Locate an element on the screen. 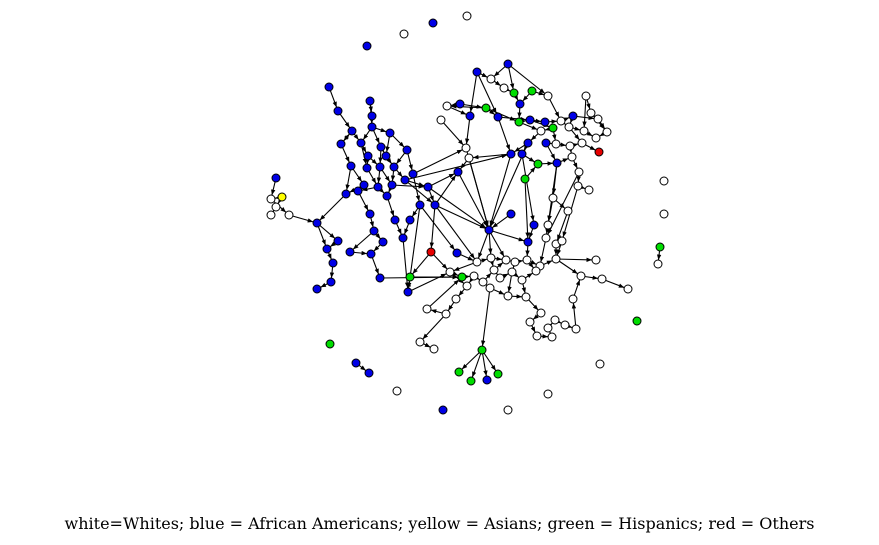 The image size is (879, 545). edge-U15-U37 is located at coordinates (452, 132).